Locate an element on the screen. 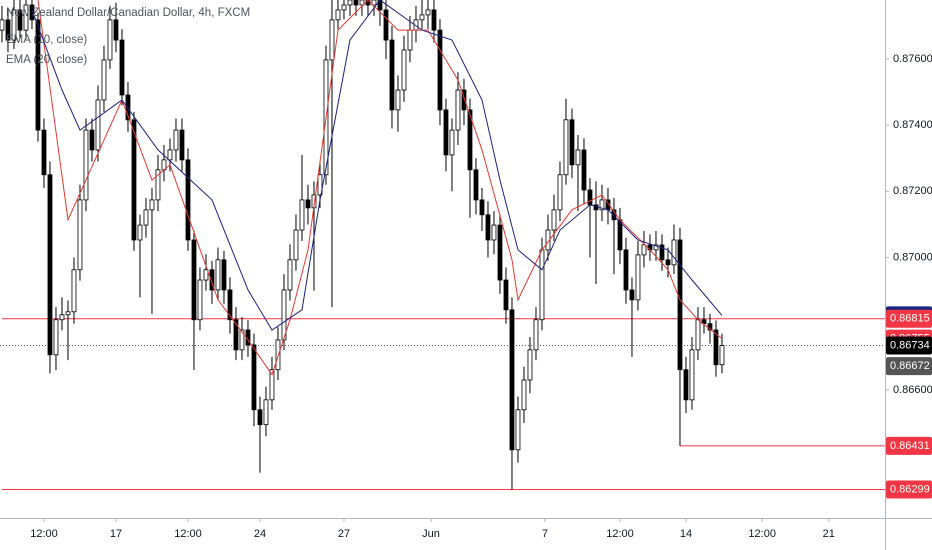 The height and width of the screenshot is (550, 932). y-tick-label: 0.87000 is located at coordinates (912, 257).